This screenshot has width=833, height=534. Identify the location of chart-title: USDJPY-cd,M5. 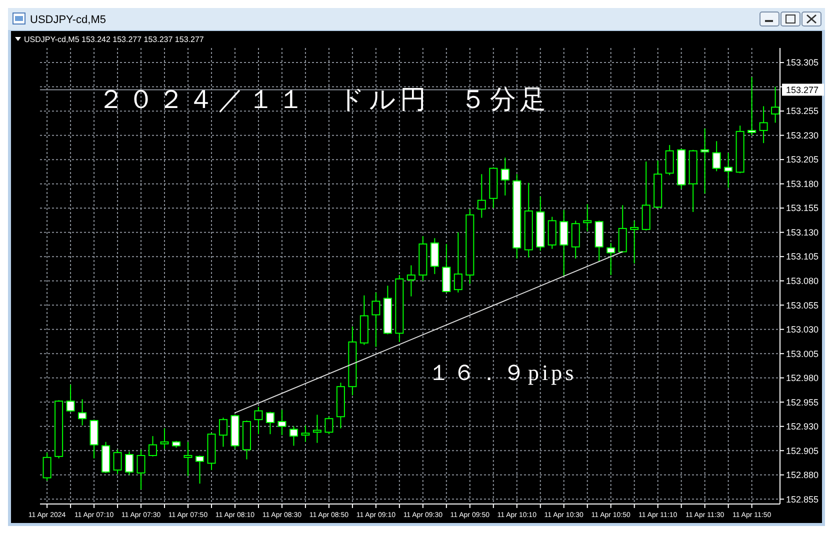
(68, 20).